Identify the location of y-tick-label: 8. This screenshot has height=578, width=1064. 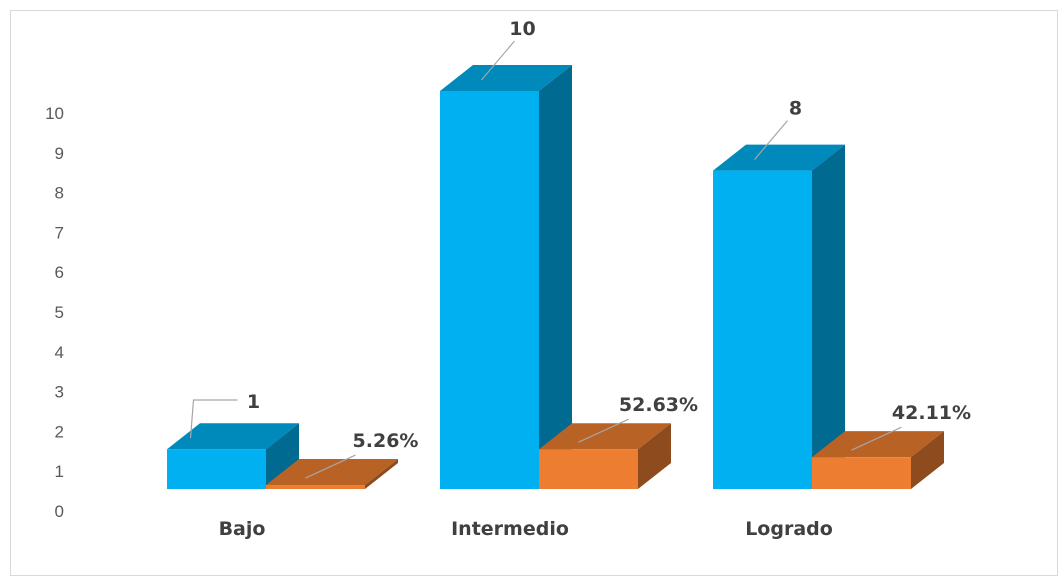
(59, 193).